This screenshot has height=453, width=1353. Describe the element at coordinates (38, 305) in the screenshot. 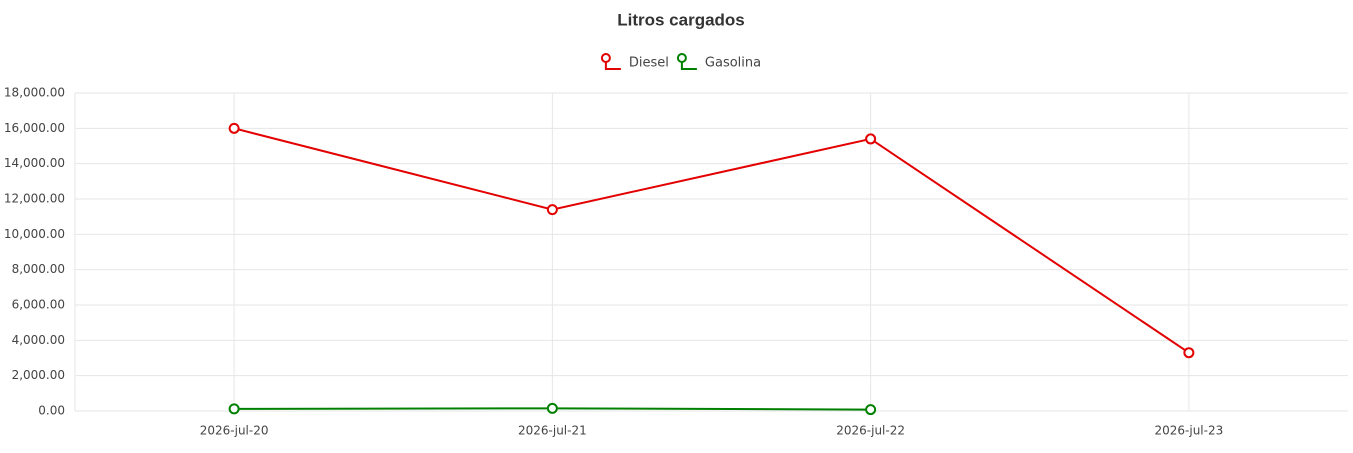

I see `y-tick-label: 6,000.00` at that location.